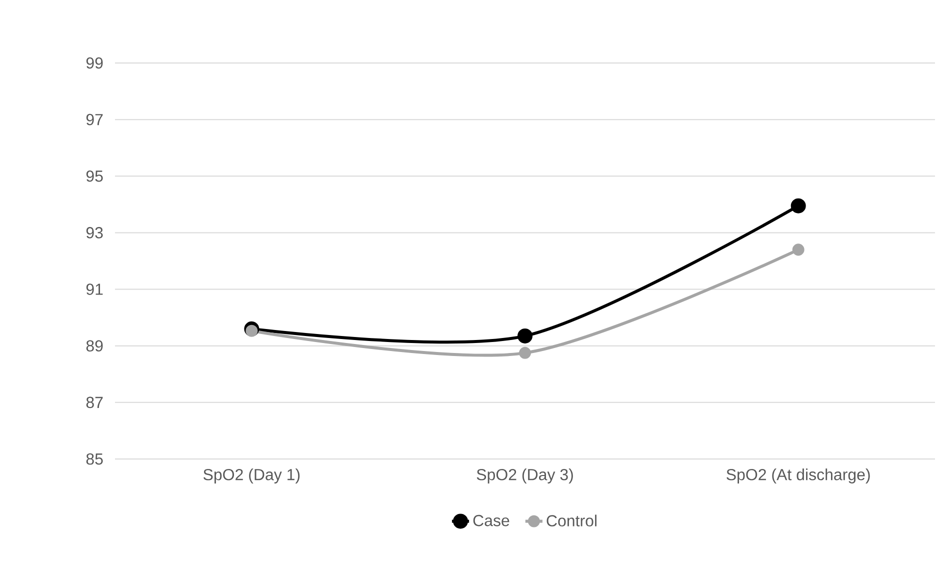  I want to click on y-tick-label: 87, so click(94, 402).